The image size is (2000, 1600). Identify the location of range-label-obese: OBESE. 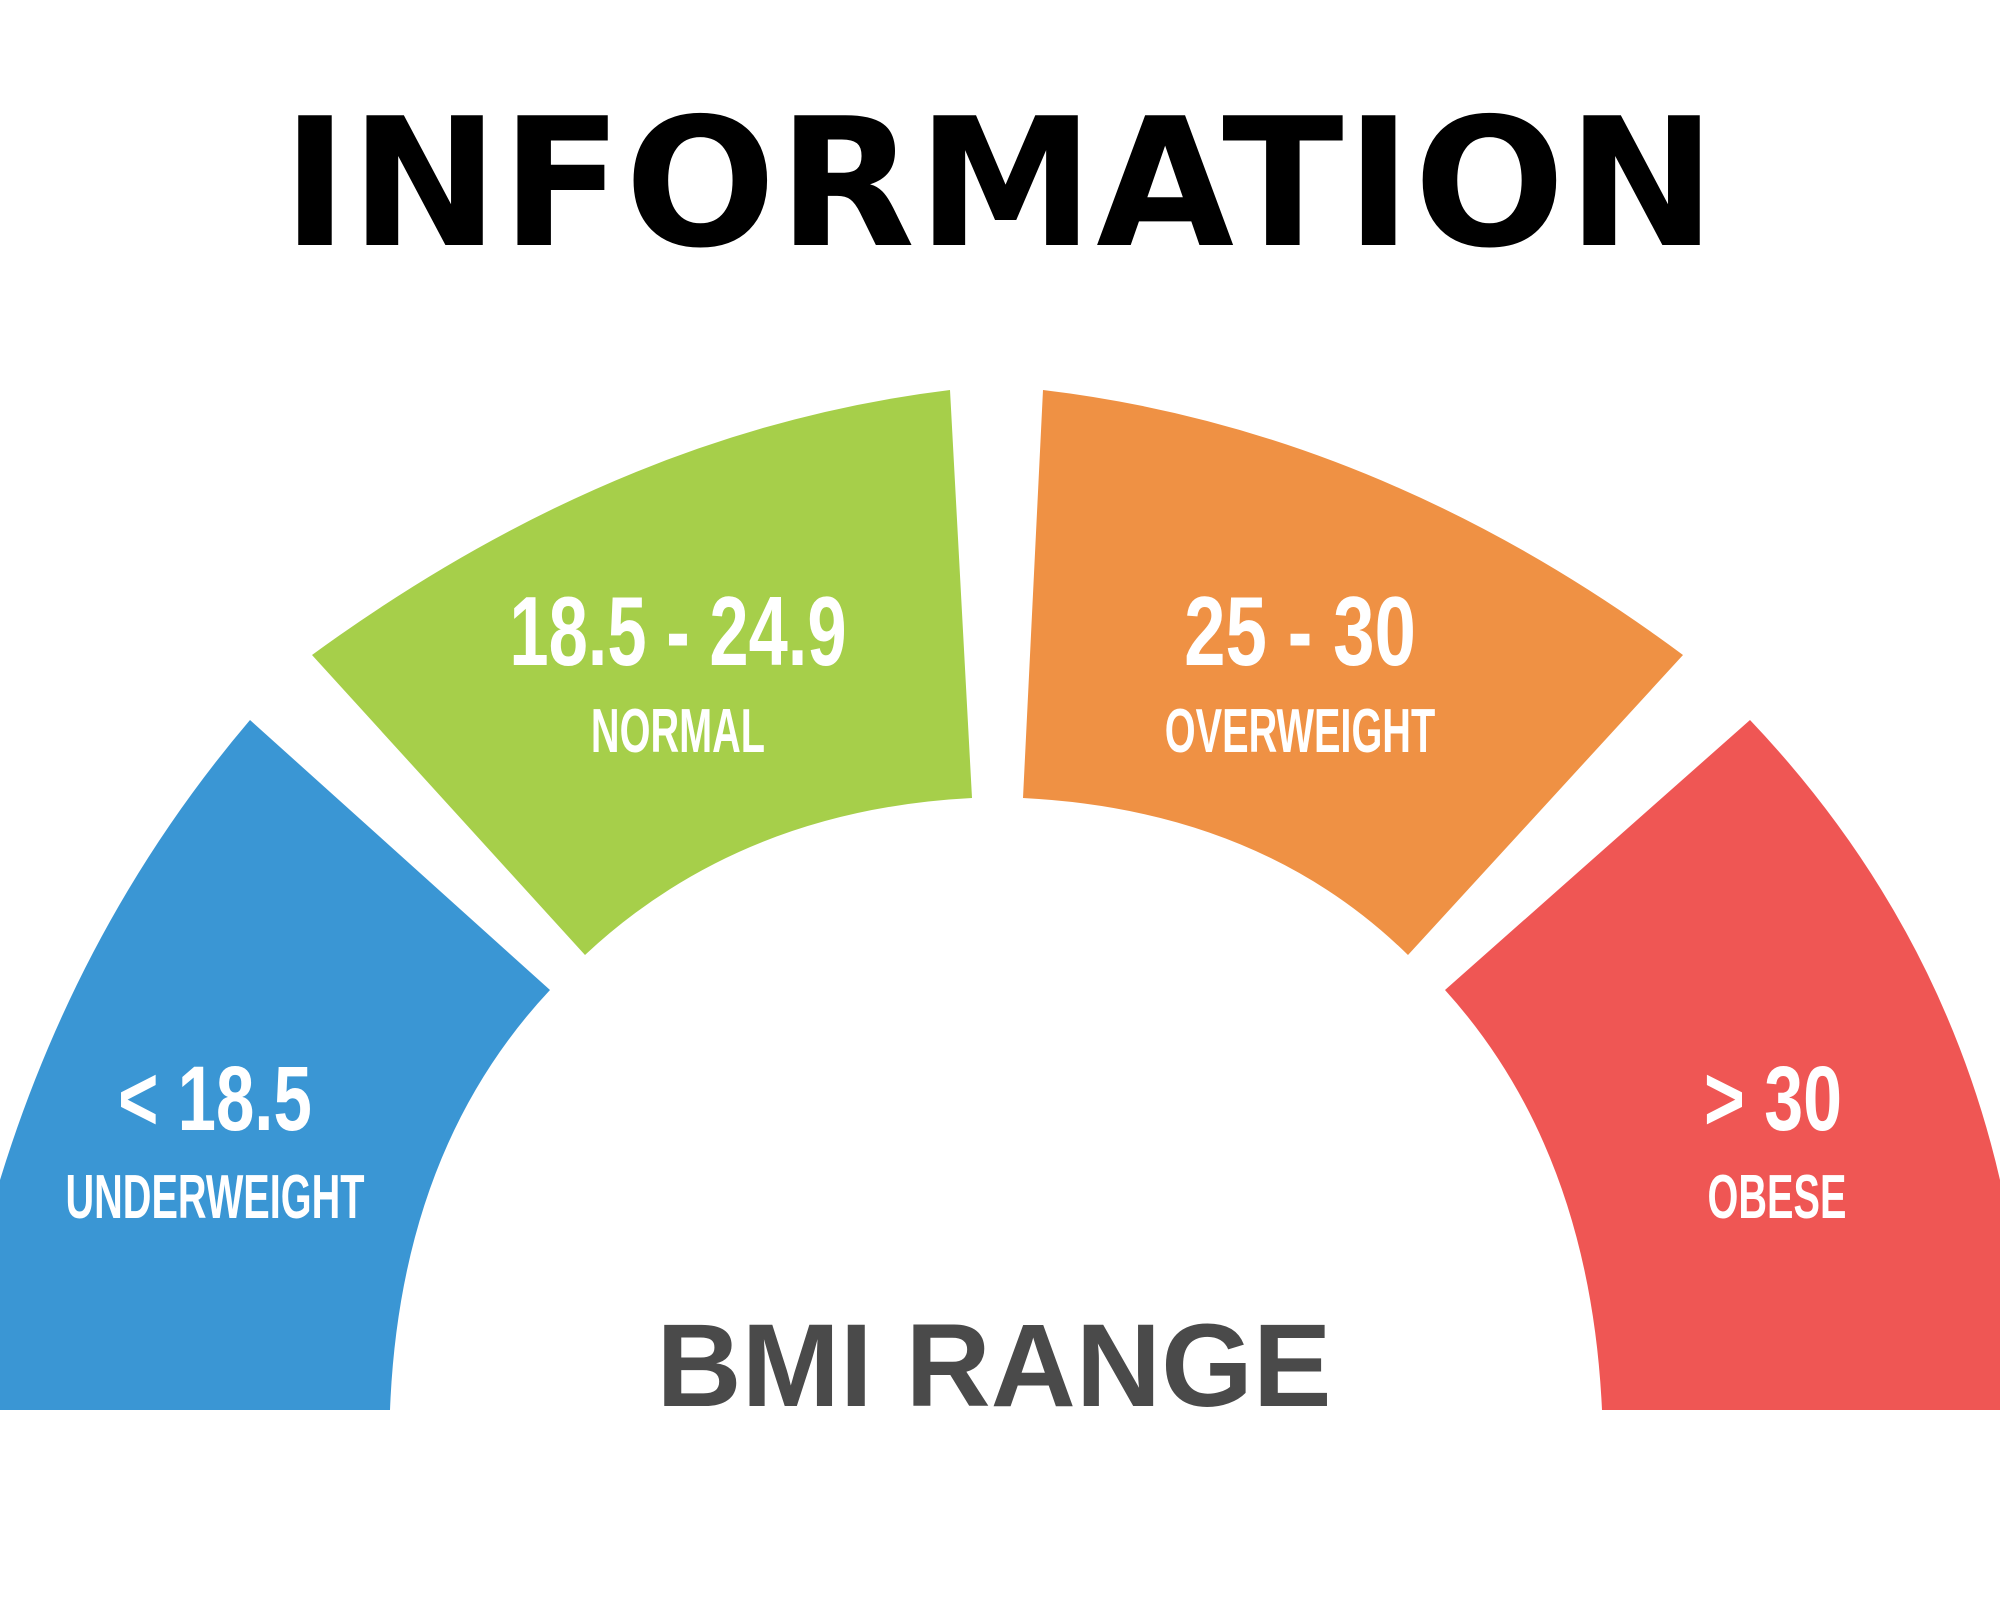
(1777, 1197).